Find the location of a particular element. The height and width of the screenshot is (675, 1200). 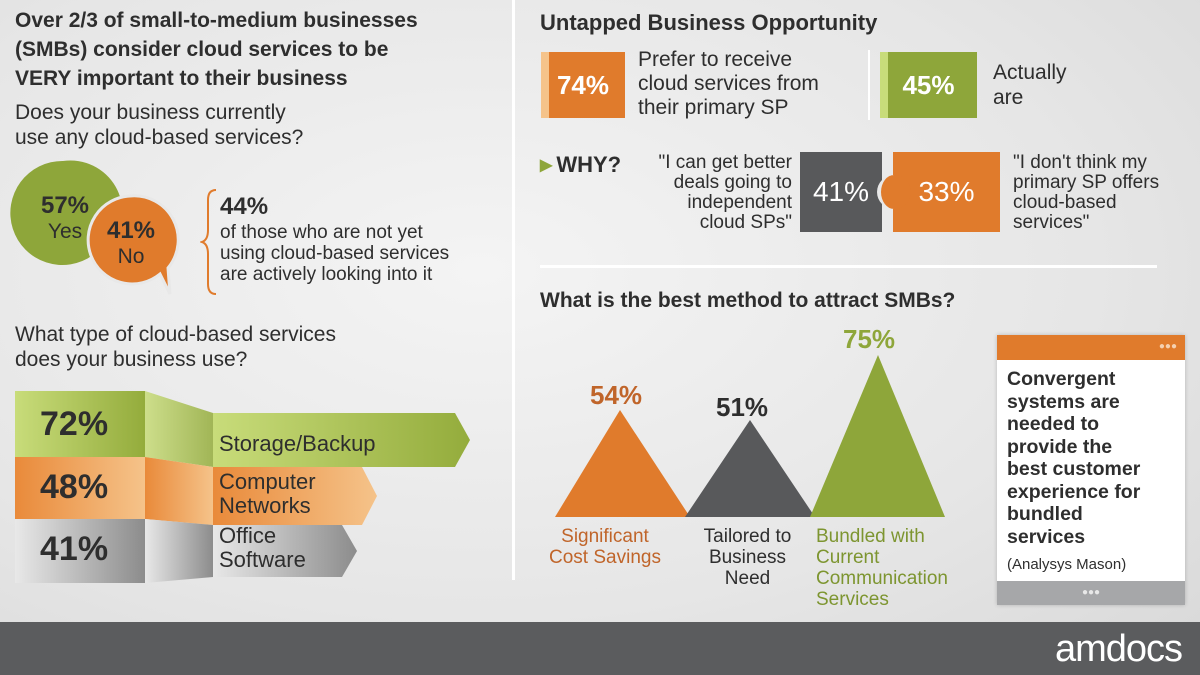

method-title: What is the best method to attract SMBs? is located at coordinates (748, 300).